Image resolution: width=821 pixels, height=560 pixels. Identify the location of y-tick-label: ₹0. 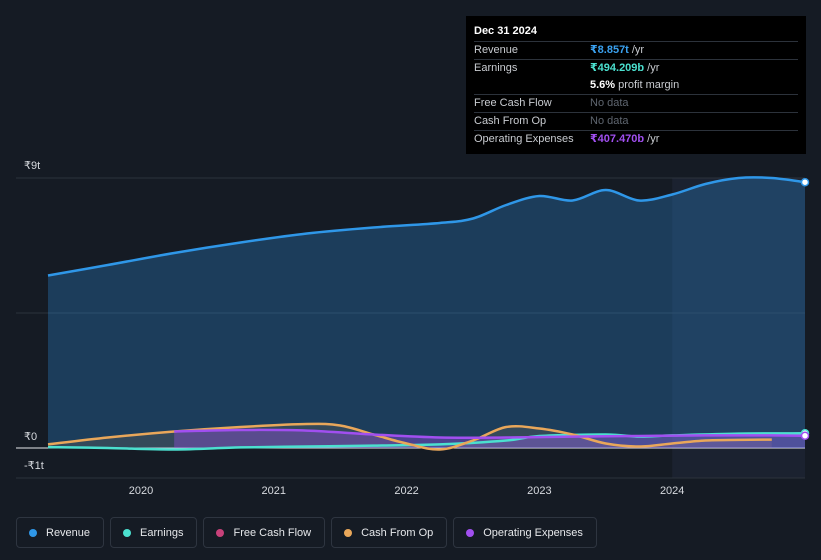
(30, 437).